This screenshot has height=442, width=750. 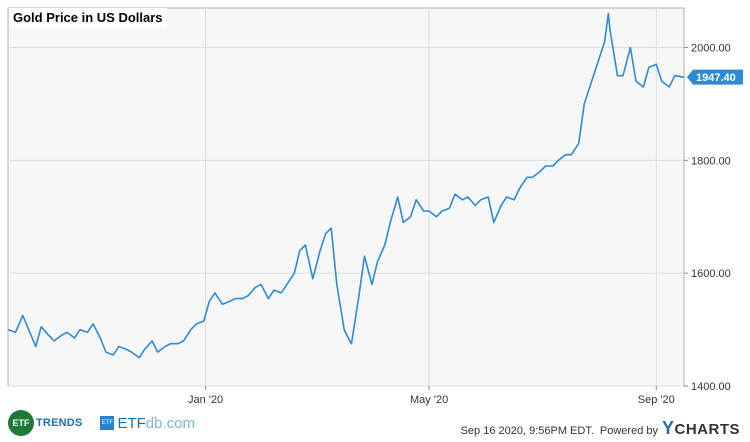 I want to click on y-tick-label: 1800.00, so click(x=711, y=161).